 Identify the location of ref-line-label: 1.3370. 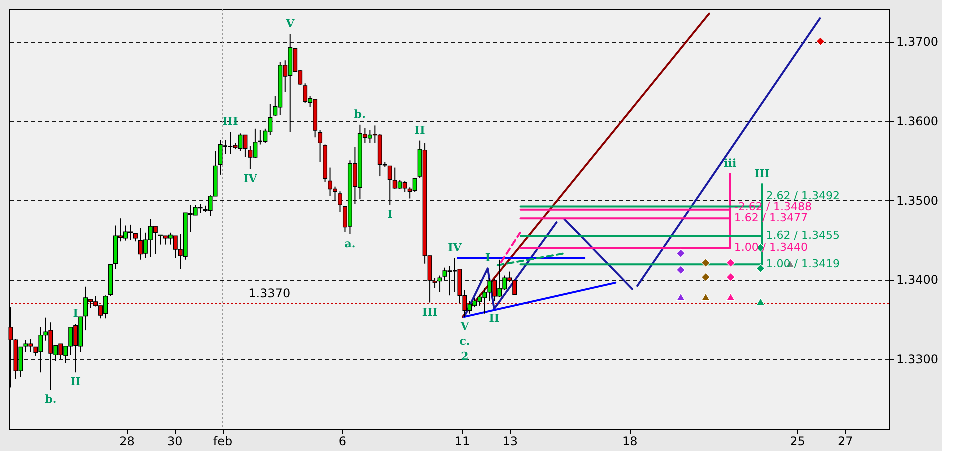
(269, 293).